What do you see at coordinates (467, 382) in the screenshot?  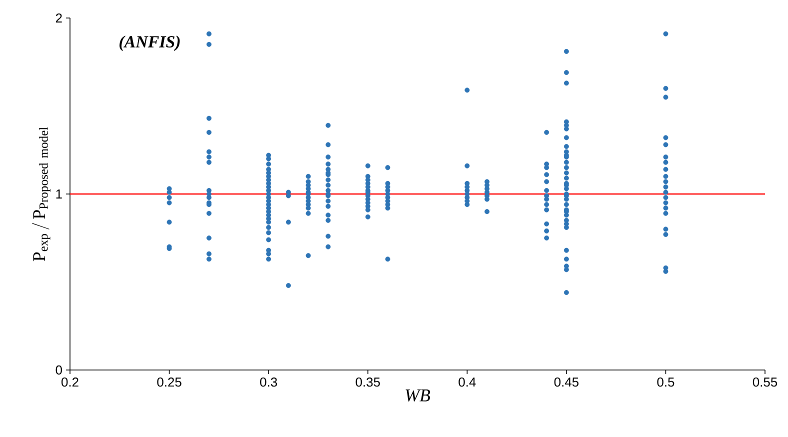 I see `x-tick-label: 0.4` at bounding box center [467, 382].